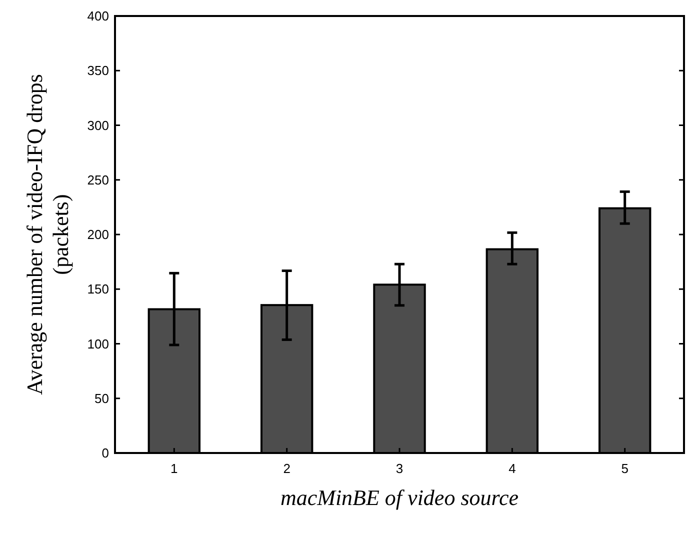  I want to click on x-tick-label: 2, so click(286, 468).